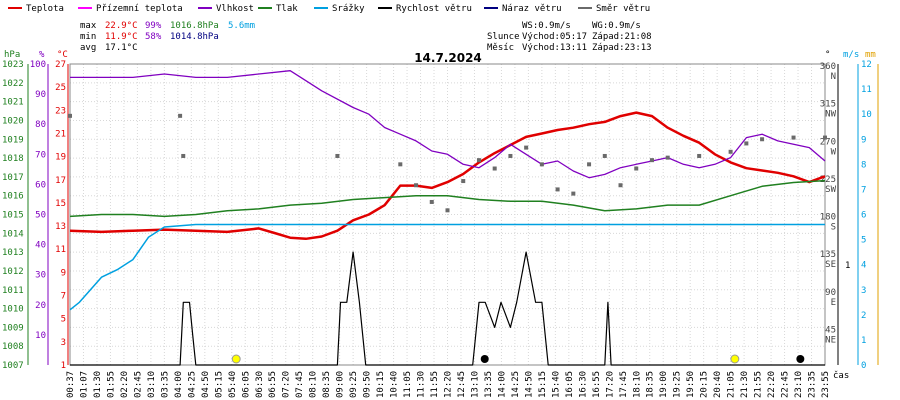 The width and height of the screenshot is (900, 400). What do you see at coordinates (828, 67) in the screenshot?
I see `tick-dir-deg: 360` at bounding box center [828, 67].